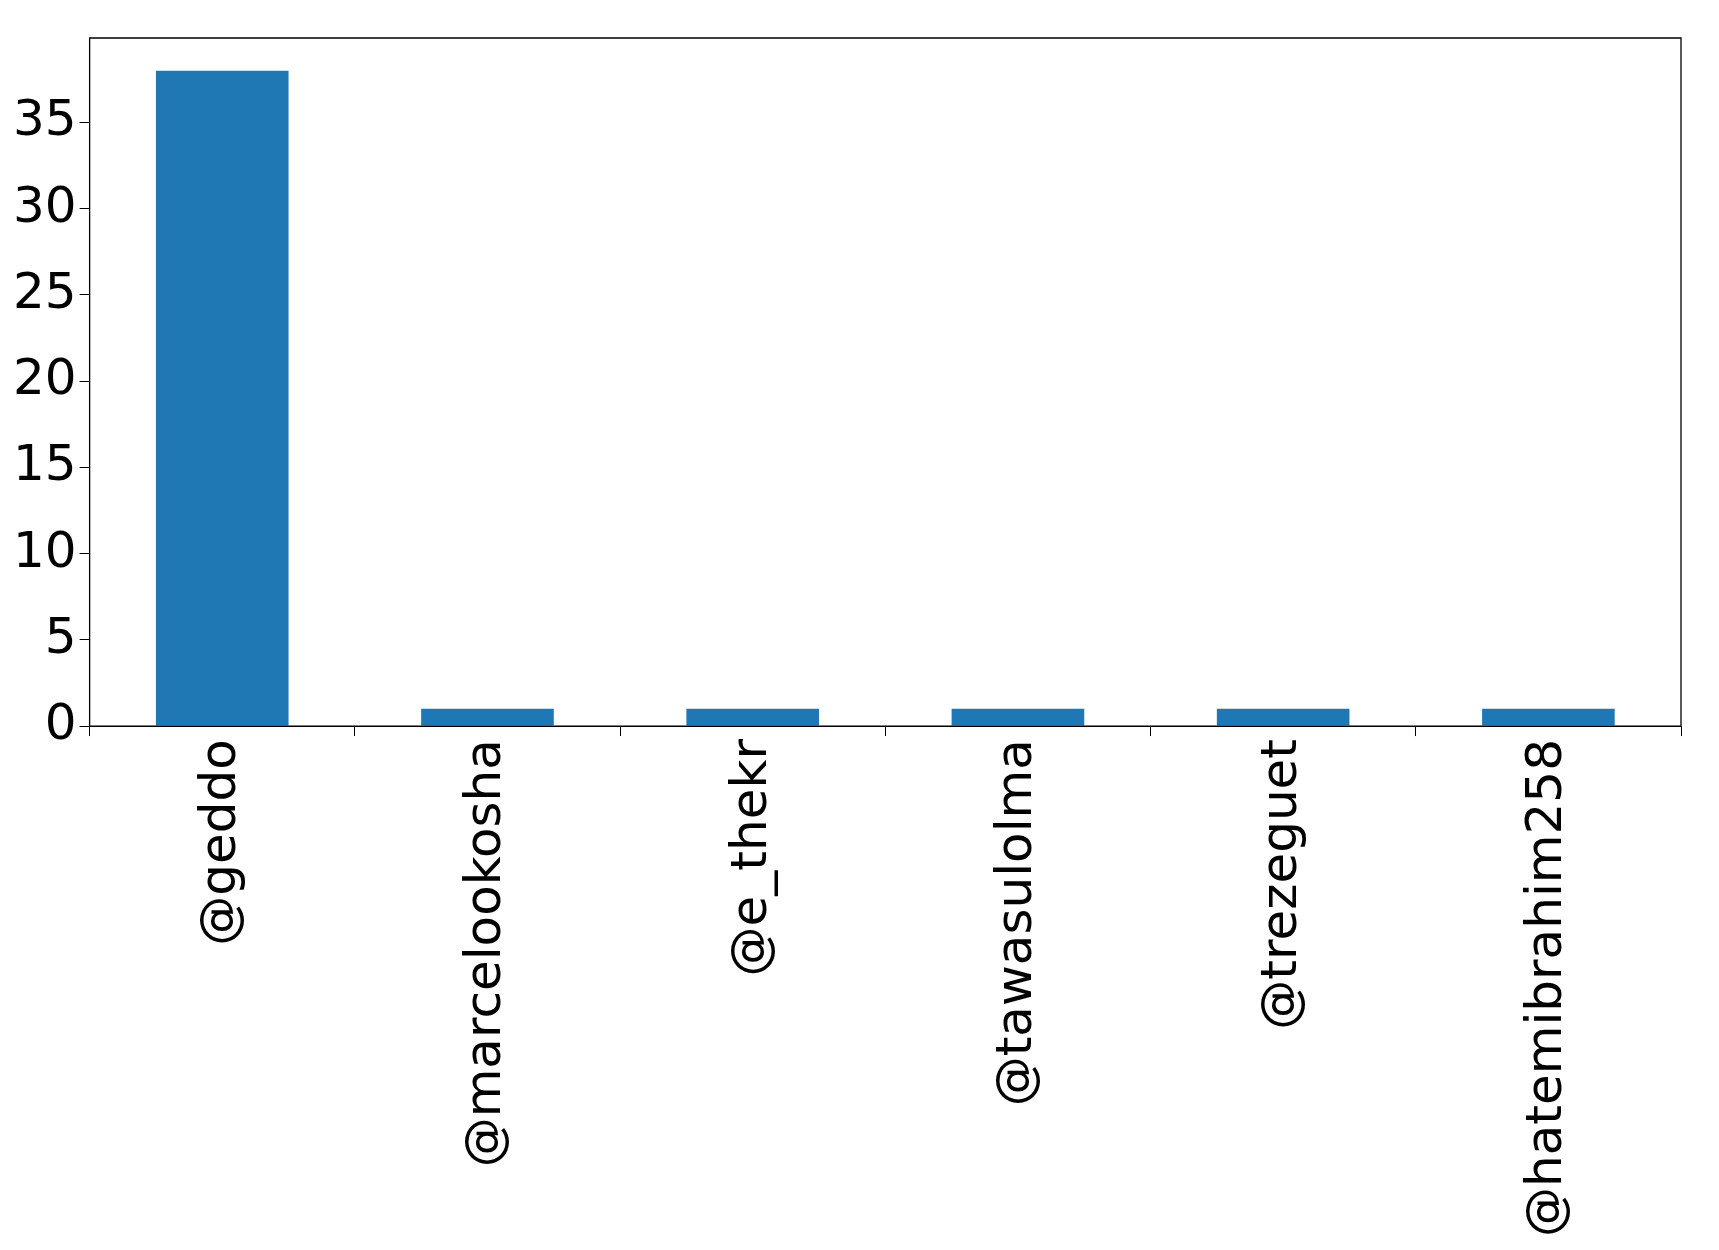 The width and height of the screenshot is (1719, 1250). What do you see at coordinates (45, 463) in the screenshot?
I see `y-tick-label: 15` at bounding box center [45, 463].